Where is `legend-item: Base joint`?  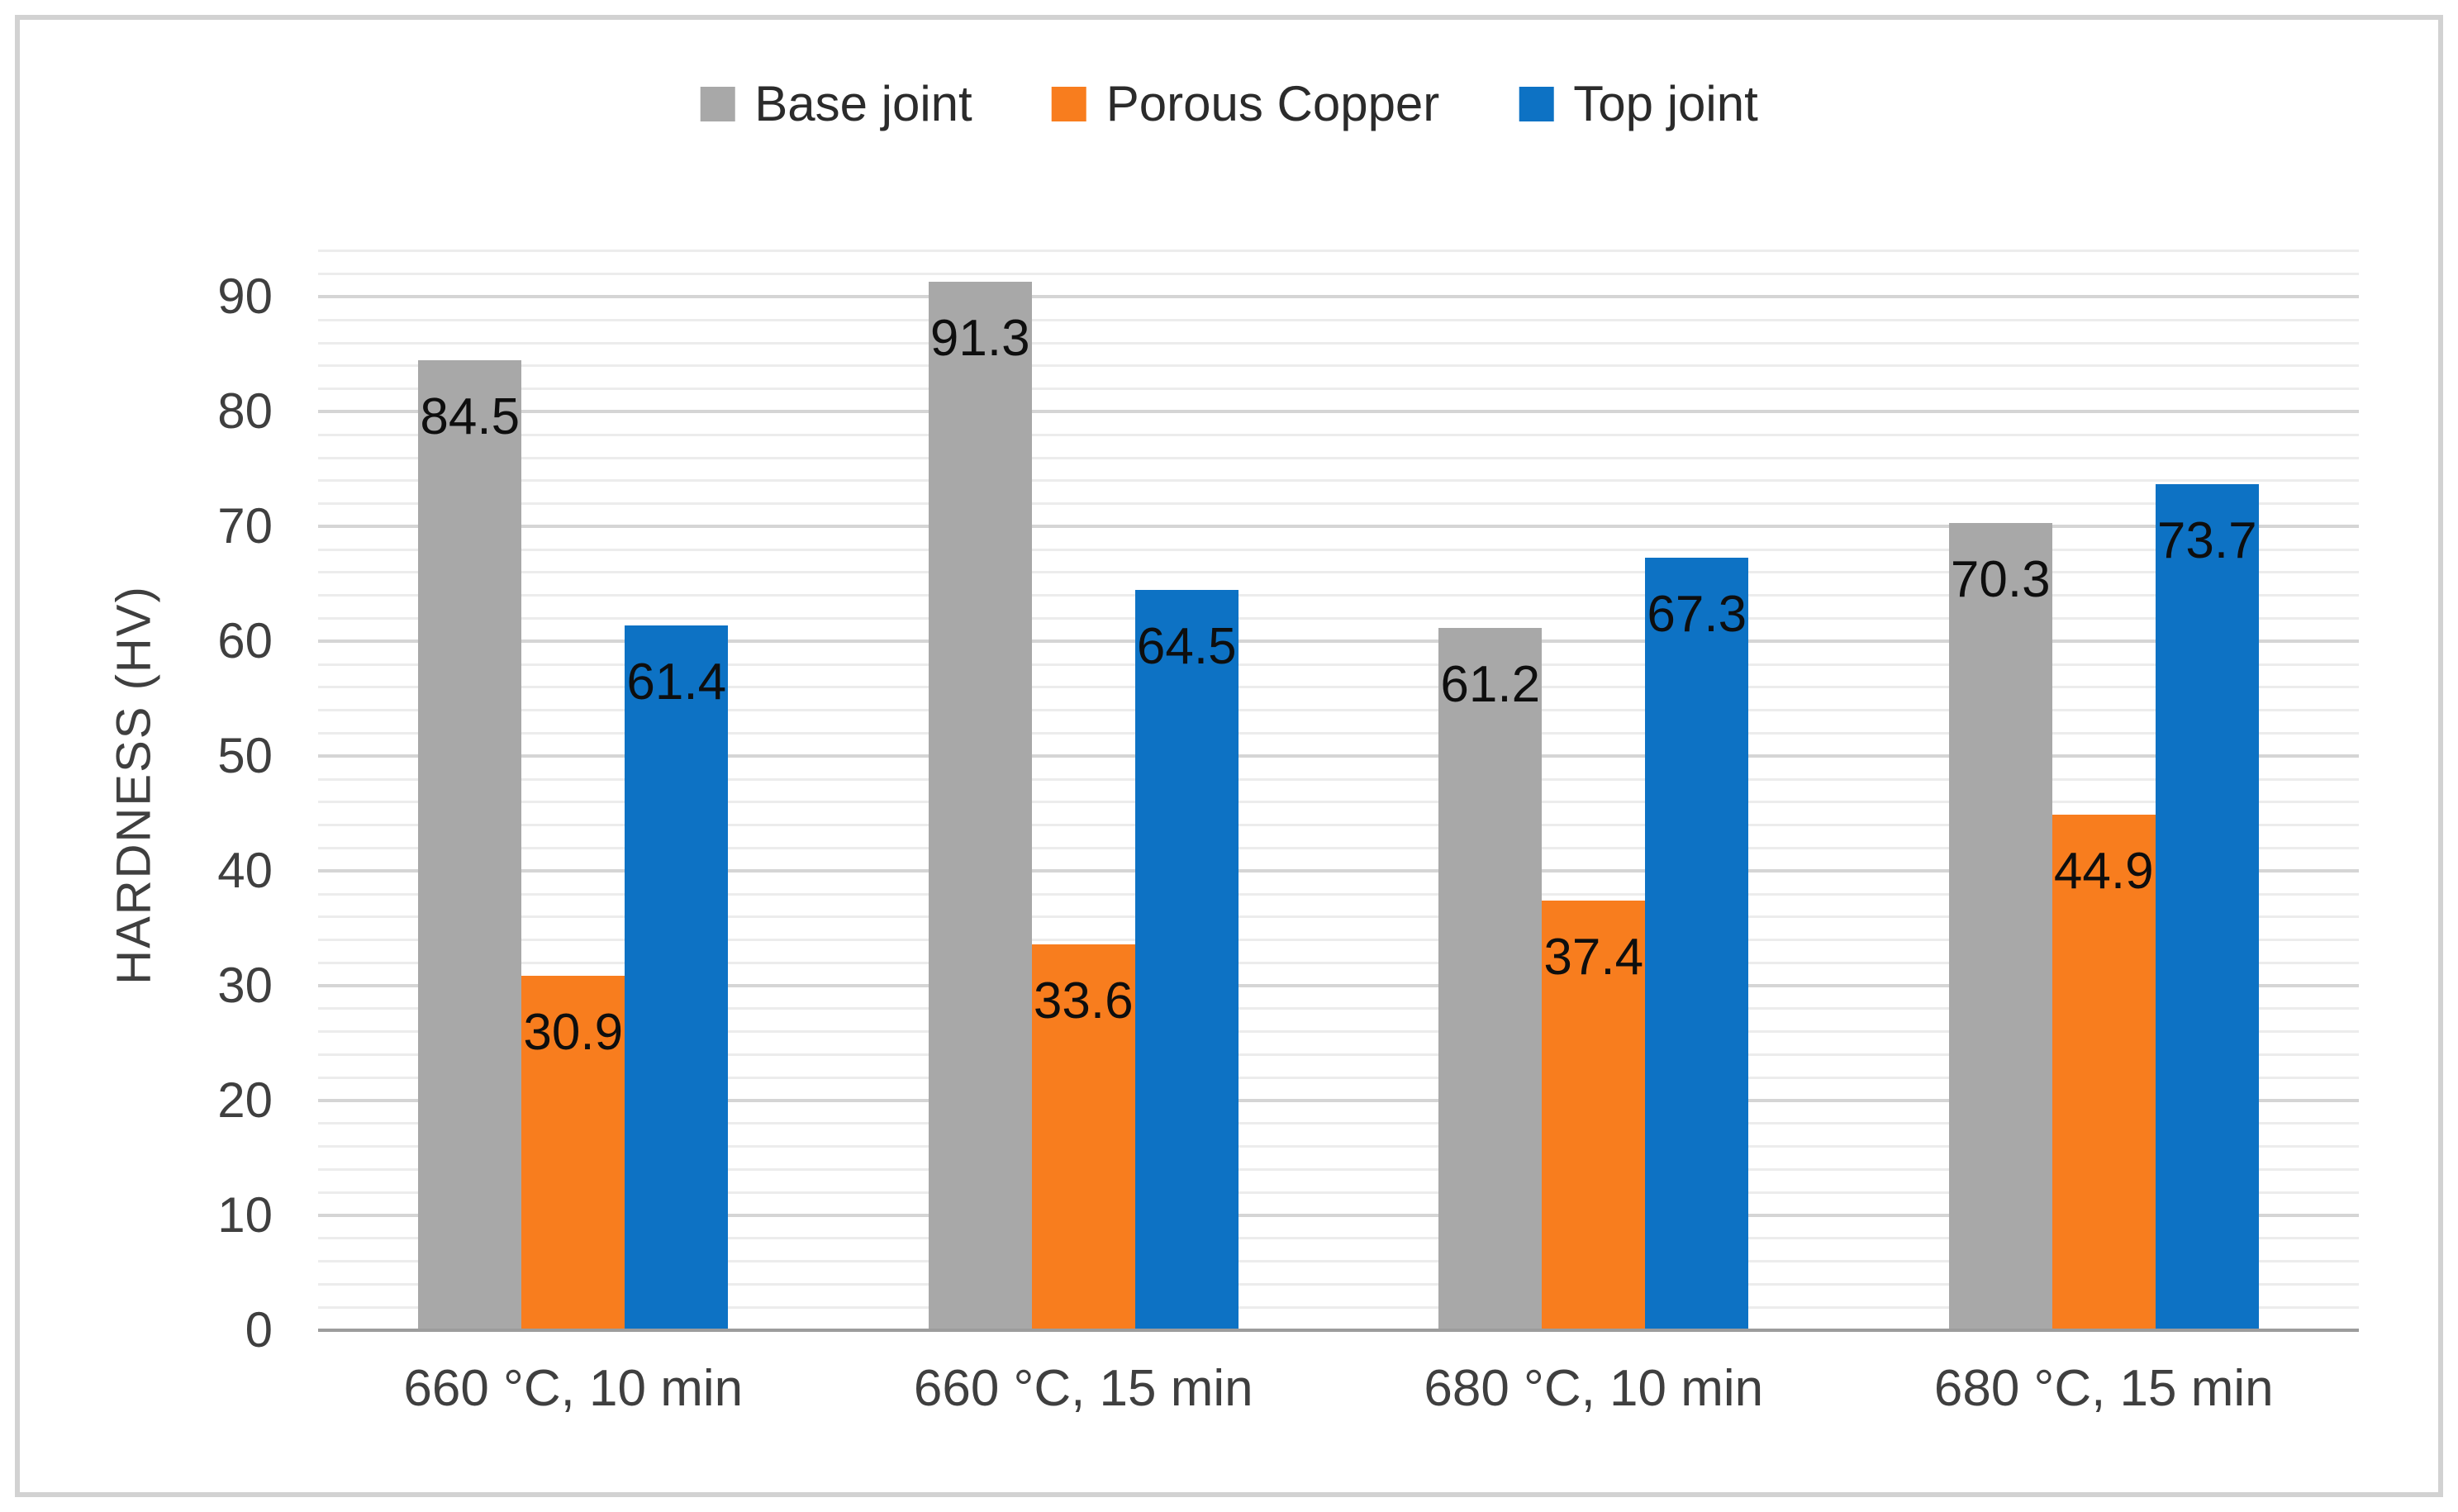
legend-item: Base joint is located at coordinates (836, 104).